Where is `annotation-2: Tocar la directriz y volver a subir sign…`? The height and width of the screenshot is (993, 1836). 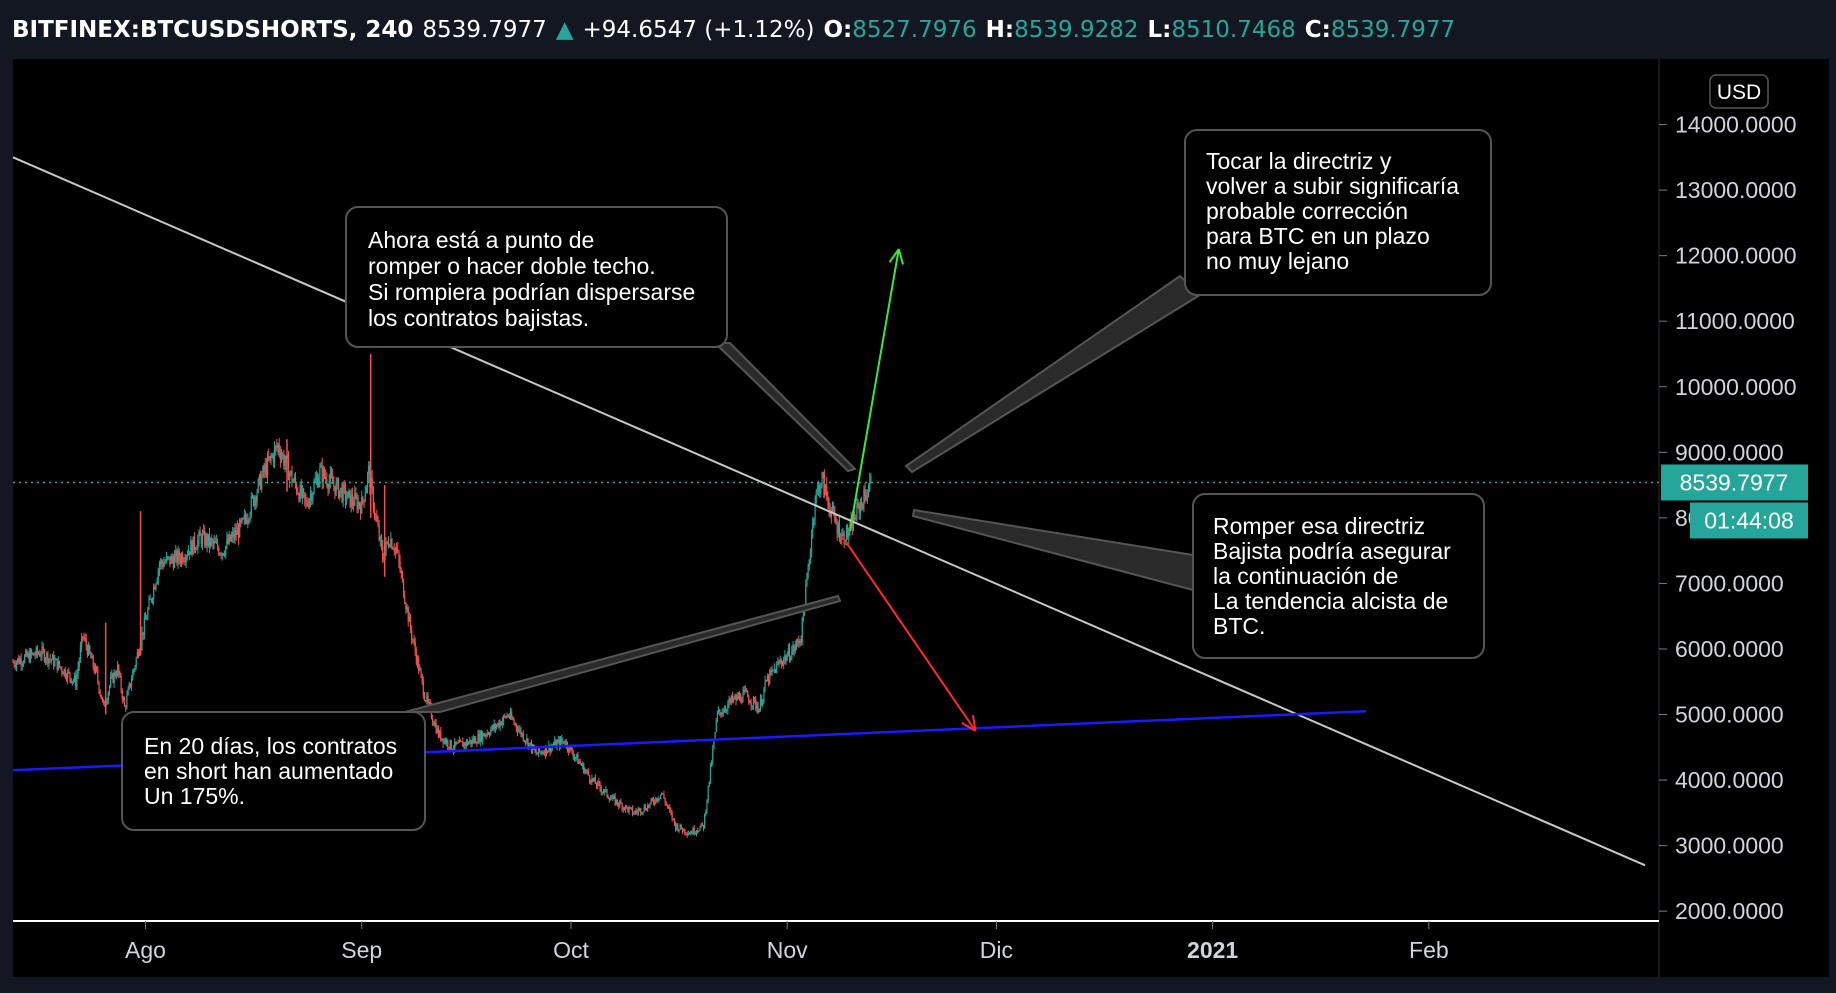
annotation-2: Tocar la directriz y volver a subir sign… is located at coordinates (1198, 301).